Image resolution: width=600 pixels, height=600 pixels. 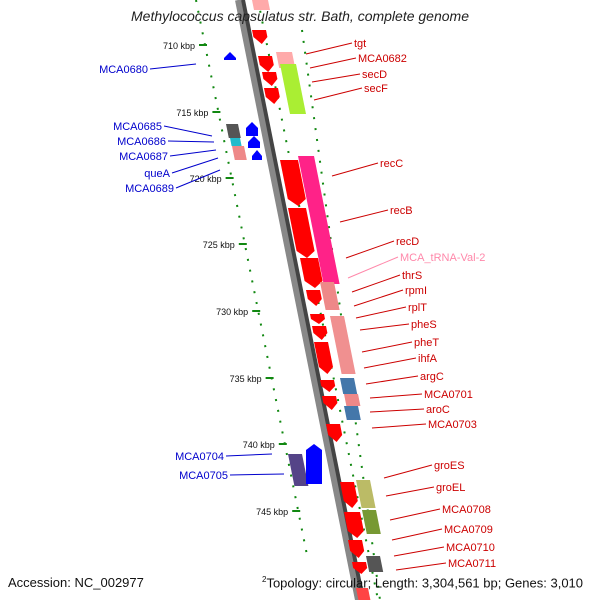 I want to click on plus-gene-label: secF, so click(x=376, y=89).